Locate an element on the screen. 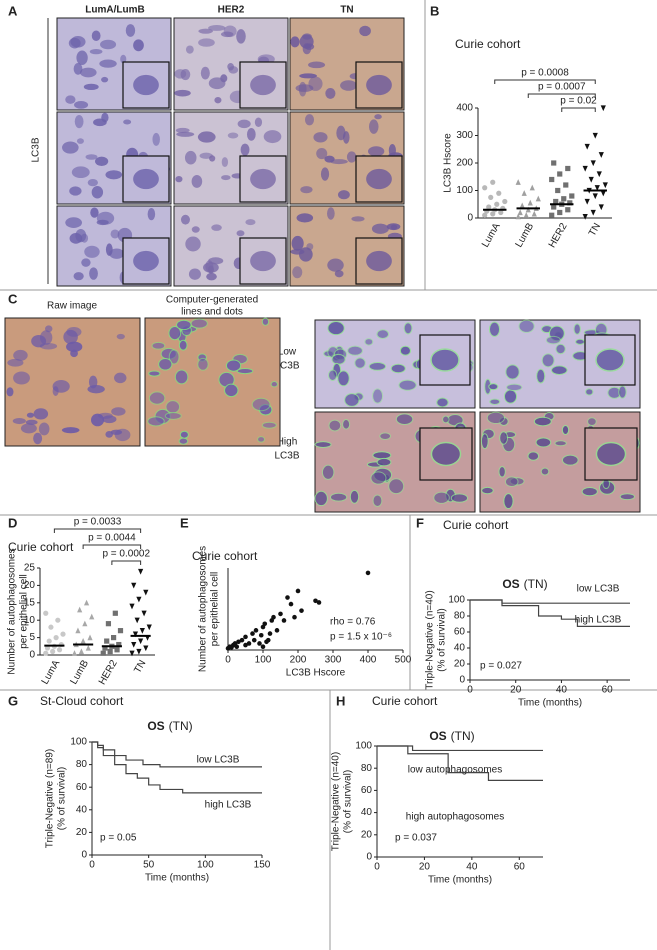 The height and width of the screenshot is (950, 657). annotation: p = 1.5 x 10⁻⁶ is located at coordinates (361, 637).